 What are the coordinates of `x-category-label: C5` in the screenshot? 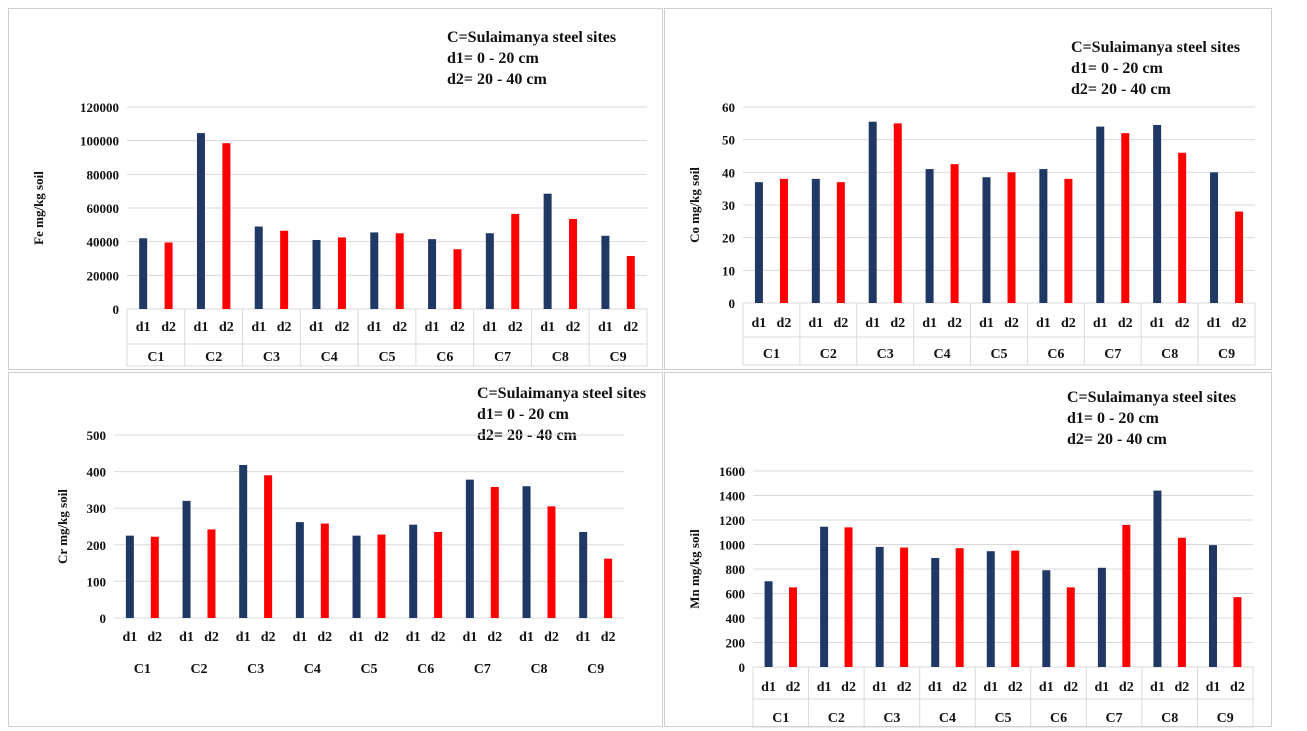 It's located at (998, 354).